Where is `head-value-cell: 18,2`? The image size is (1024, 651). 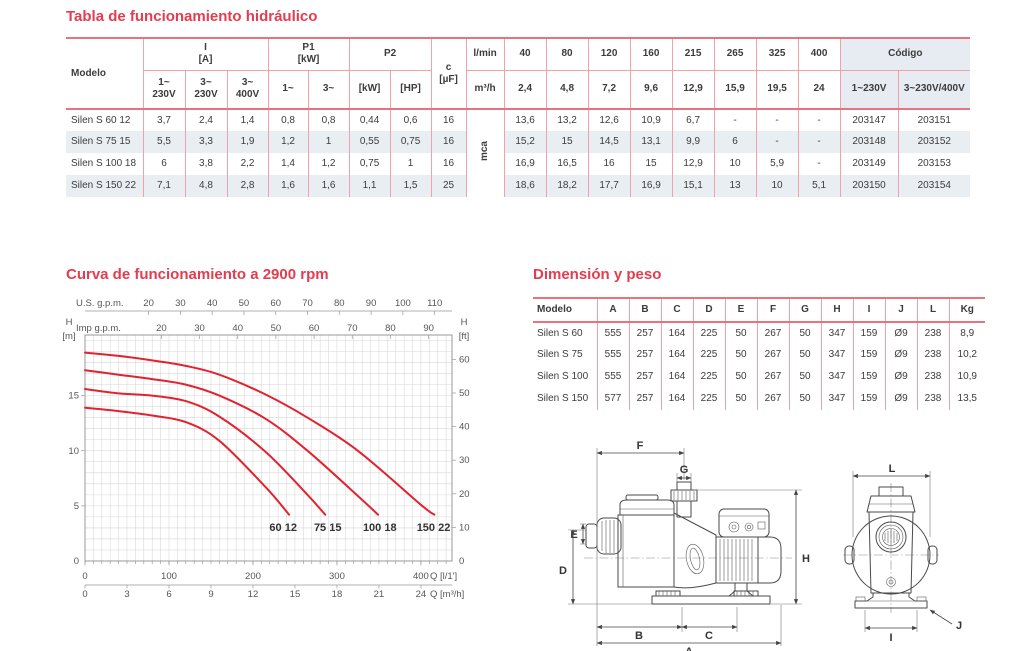
head-value-cell: 18,2 is located at coordinates (567, 186).